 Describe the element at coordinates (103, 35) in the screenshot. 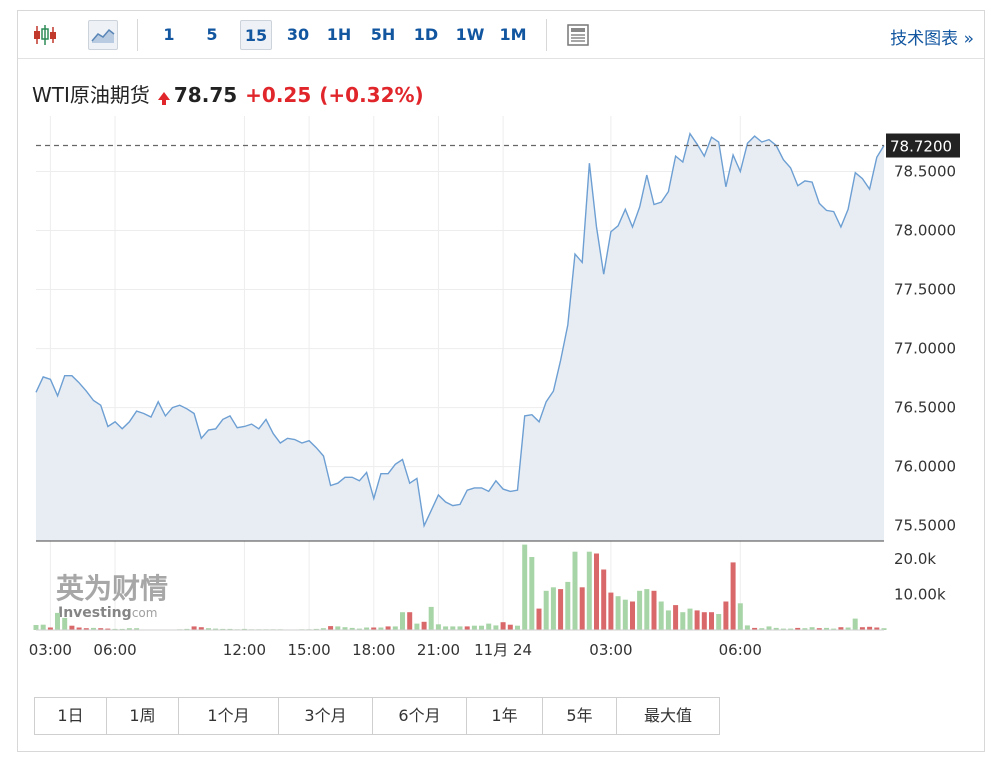

I see `area-chart-icon` at that location.